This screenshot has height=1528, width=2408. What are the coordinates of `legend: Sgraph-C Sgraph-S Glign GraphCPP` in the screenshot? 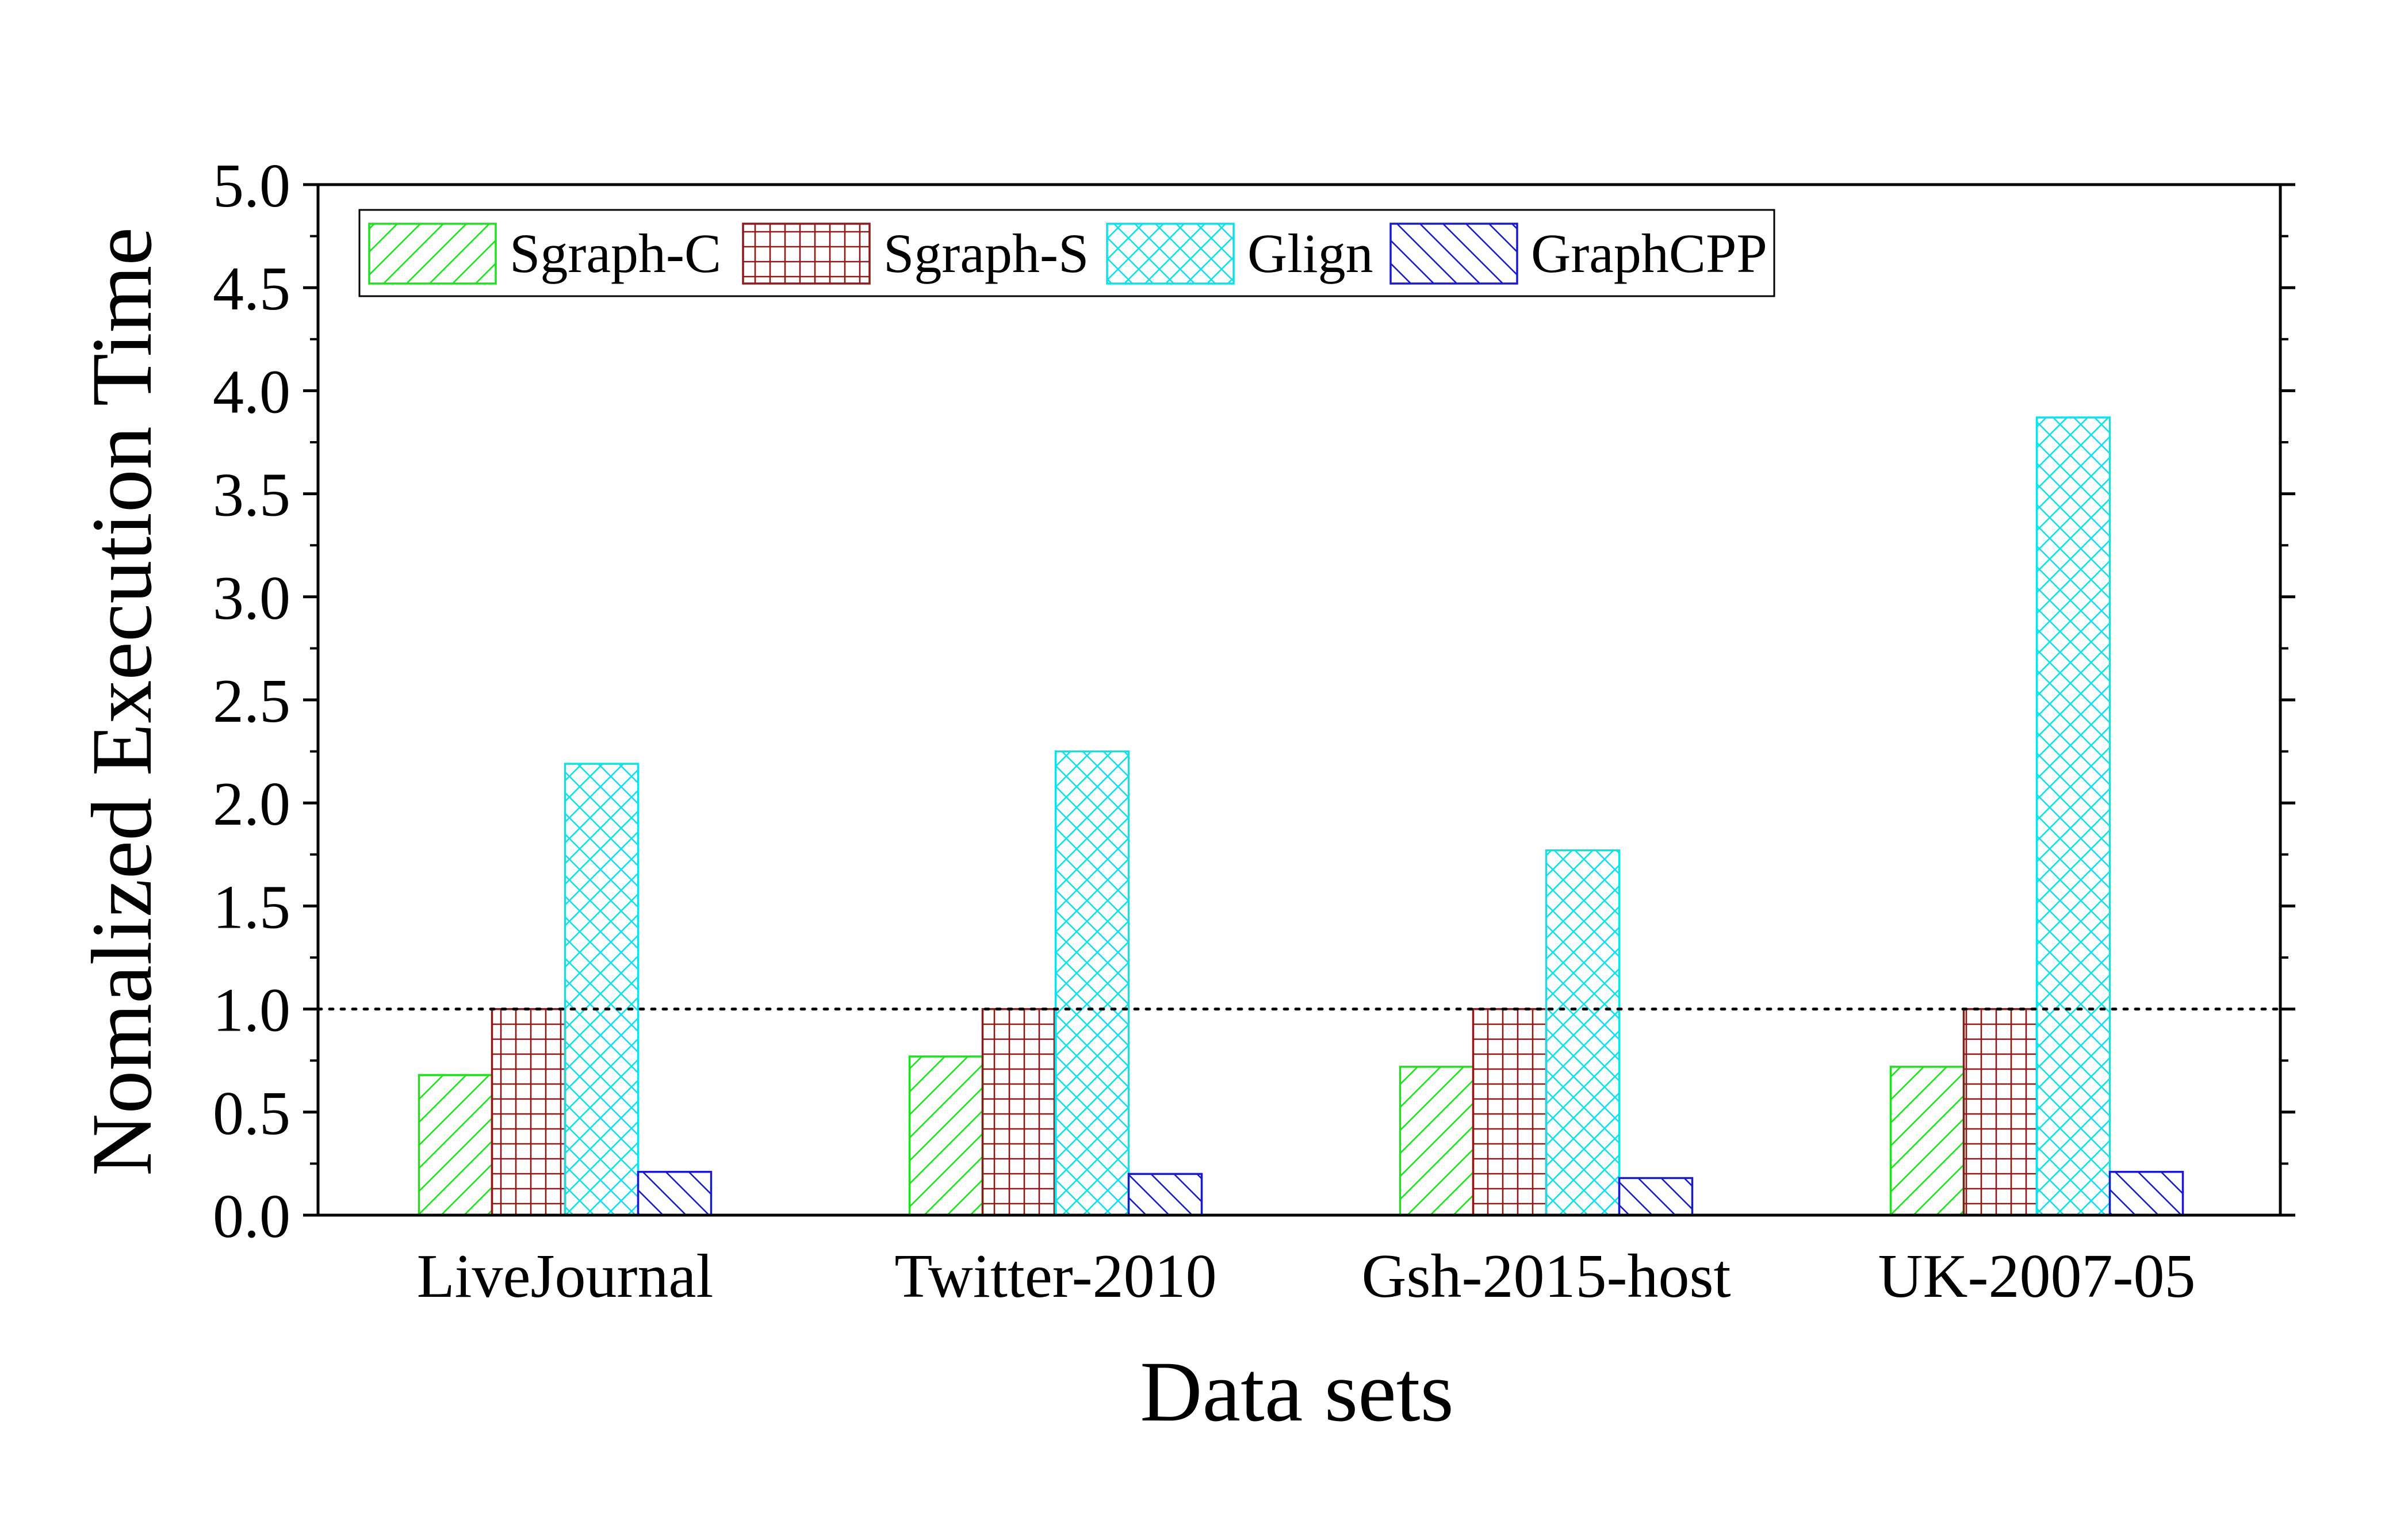 It's located at (1066, 253).